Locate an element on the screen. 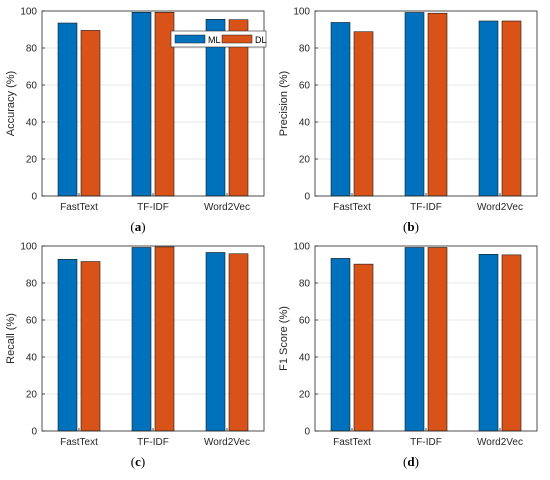 The height and width of the screenshot is (480, 550). panel-caption-b: (b) is located at coordinates (411, 226).